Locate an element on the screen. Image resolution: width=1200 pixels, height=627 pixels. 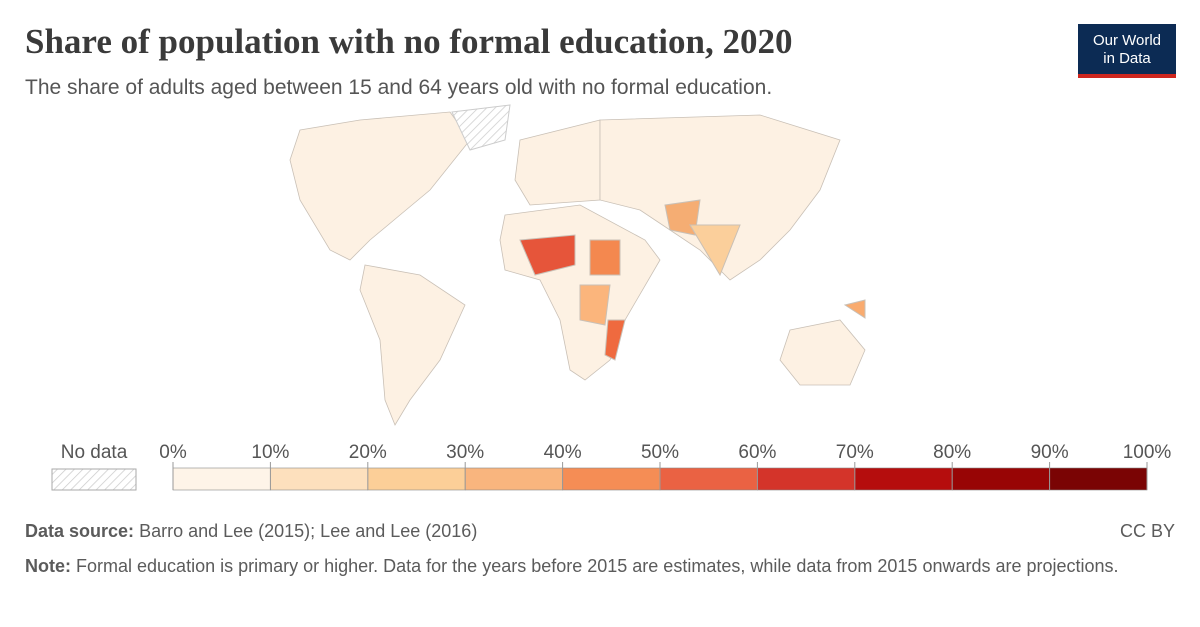
south-america is located at coordinates (412, 345).